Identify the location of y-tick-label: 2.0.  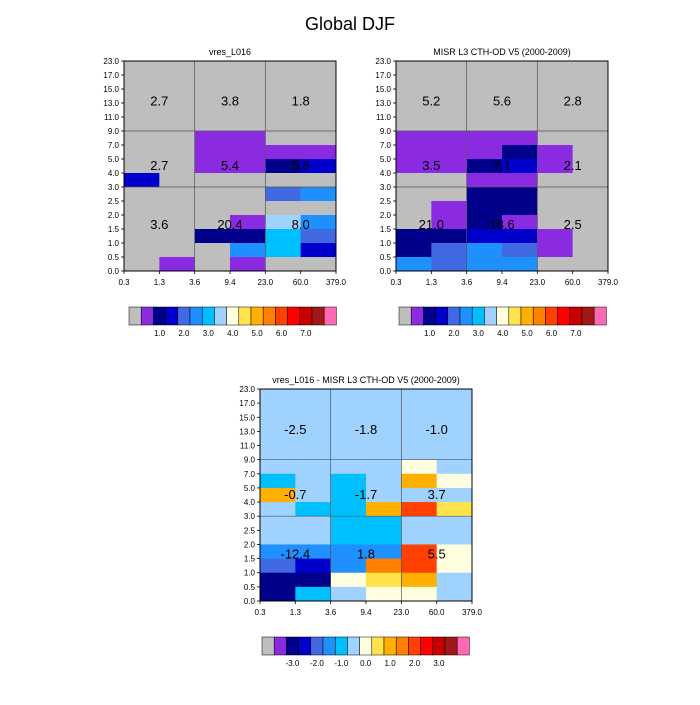
(386, 215).